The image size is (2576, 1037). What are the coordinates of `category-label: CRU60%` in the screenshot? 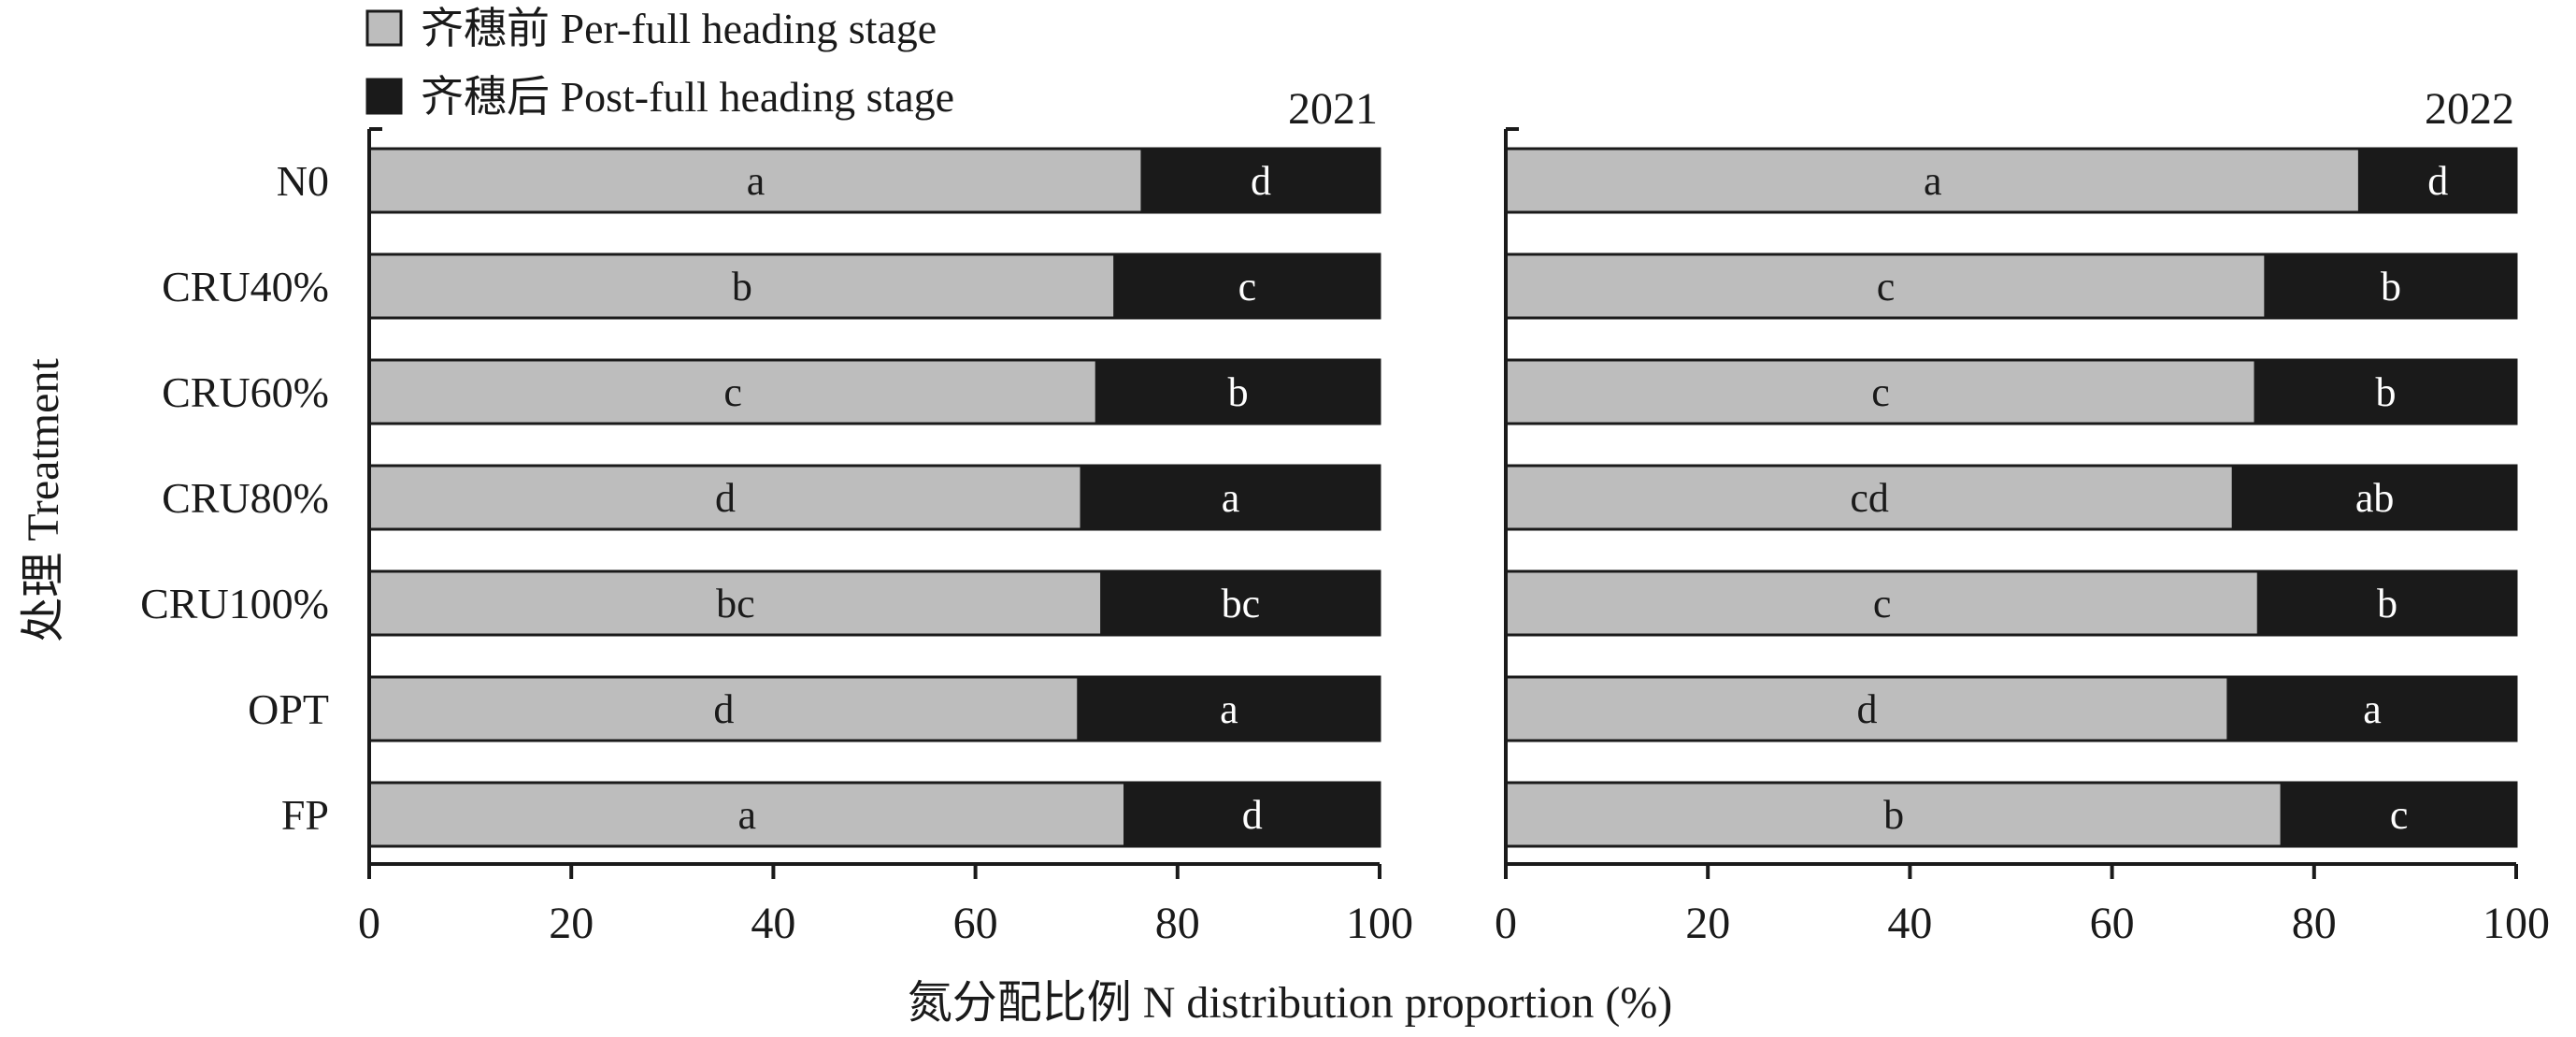 It's located at (245, 392).